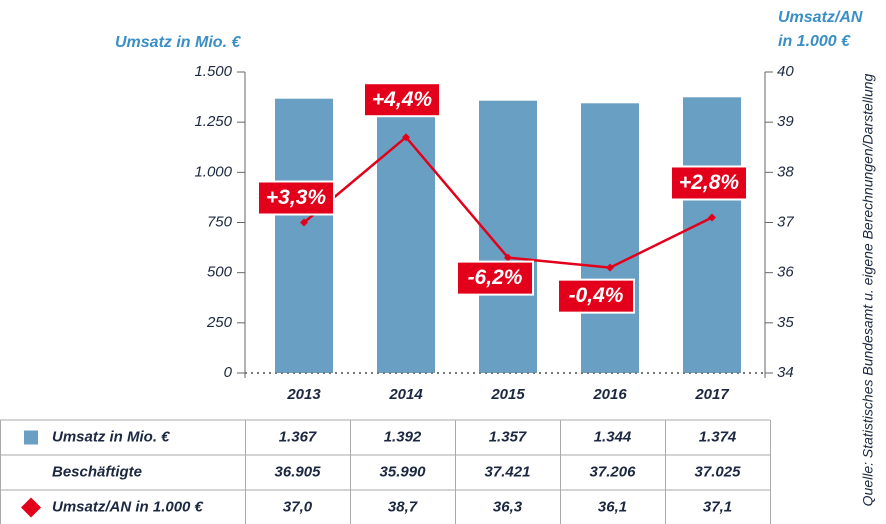  Describe the element at coordinates (213, 121) in the screenshot. I see `y-tick-label: 1.250` at that location.